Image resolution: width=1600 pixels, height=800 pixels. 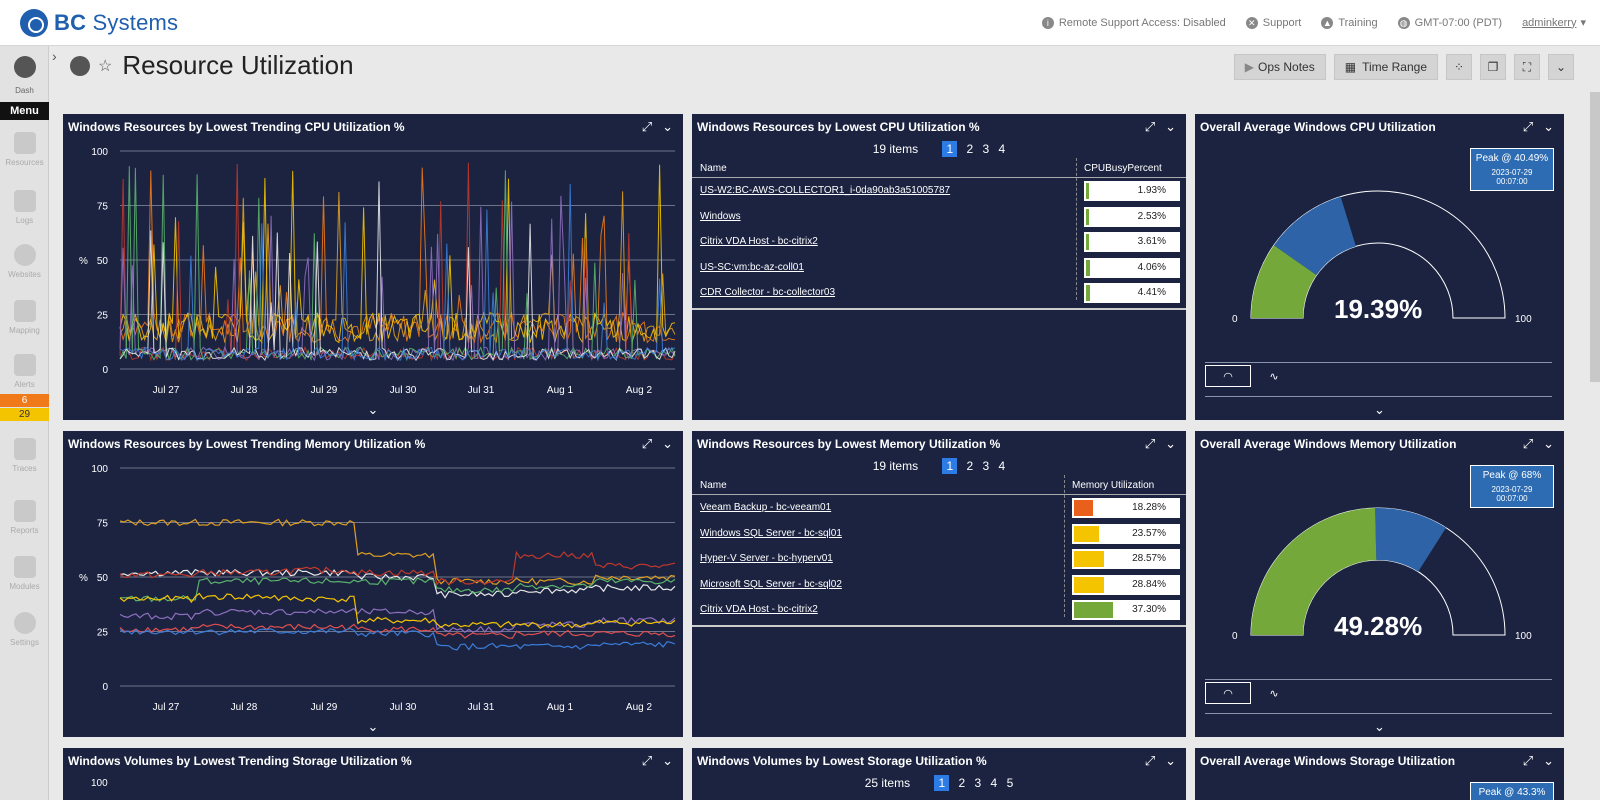 What do you see at coordinates (24, 149) in the screenshot?
I see `sidebar-item-resources: Resources` at bounding box center [24, 149].